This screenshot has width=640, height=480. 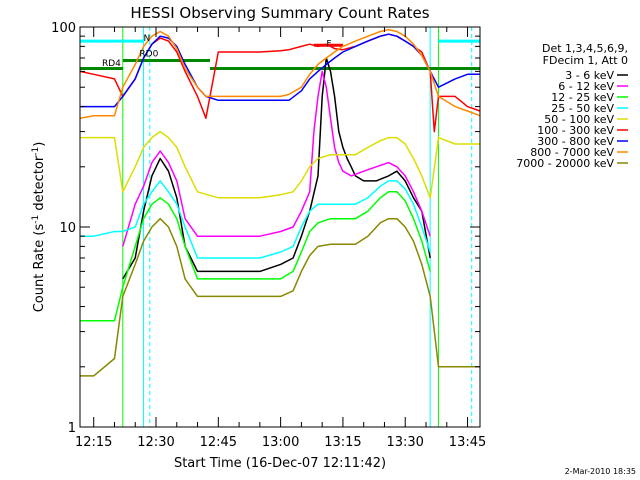 What do you see at coordinates (148, 55) in the screenshot?
I see `annotation-rd0: RD0` at bounding box center [148, 55].